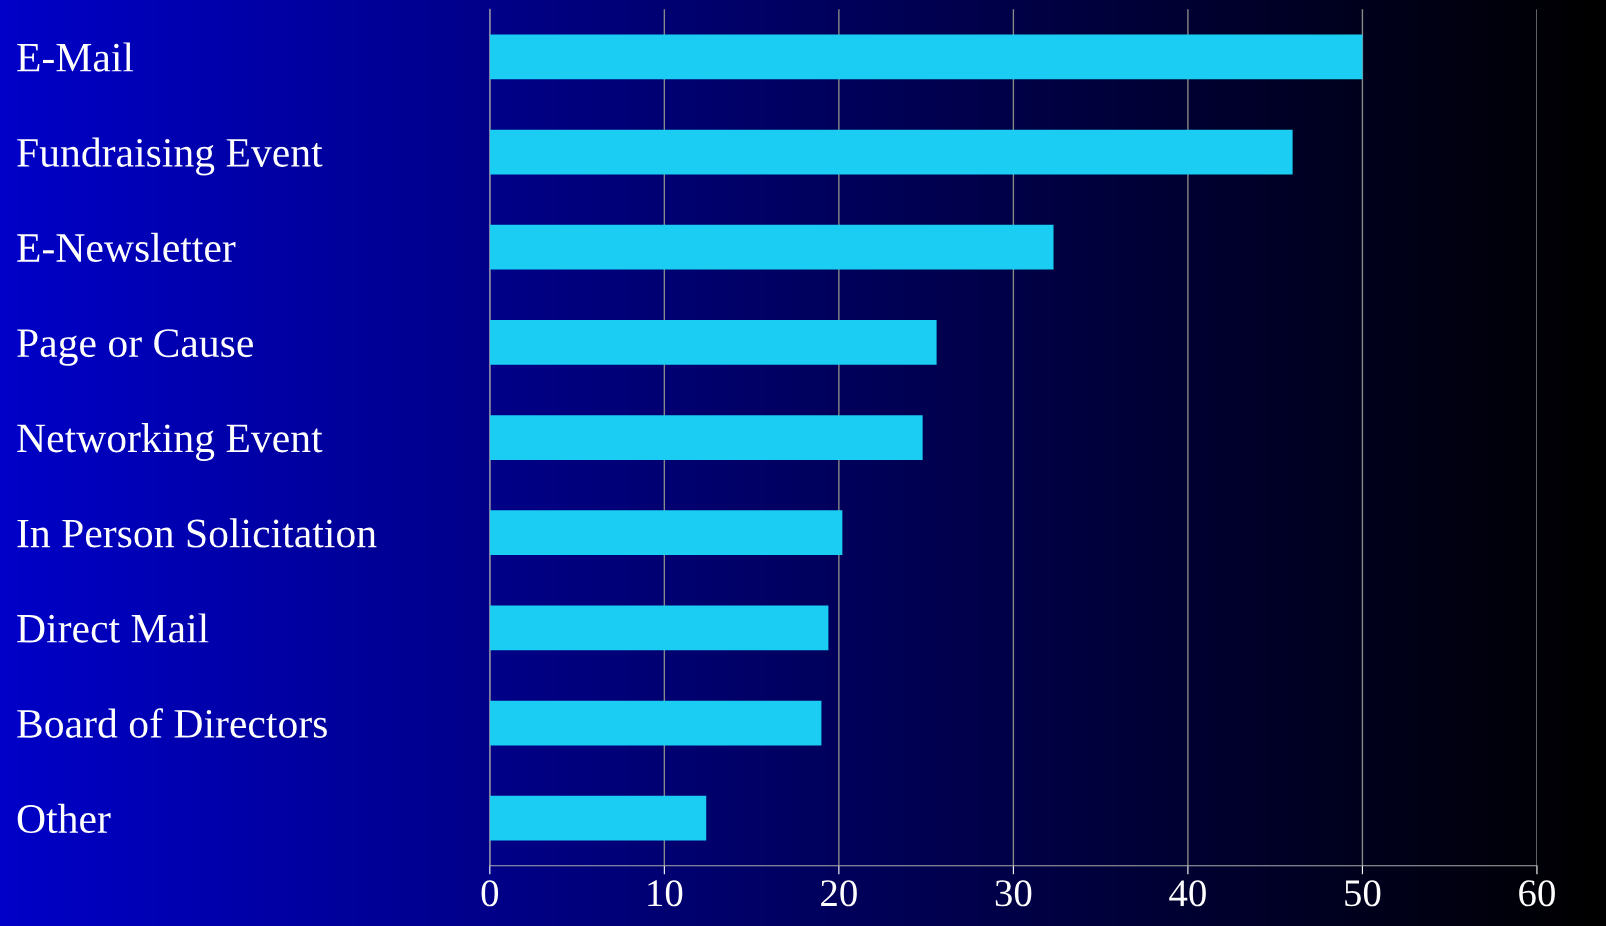 This screenshot has width=1606, height=926. Describe the element at coordinates (75, 57) in the screenshot. I see `y-tick-label: E-Mail` at that location.